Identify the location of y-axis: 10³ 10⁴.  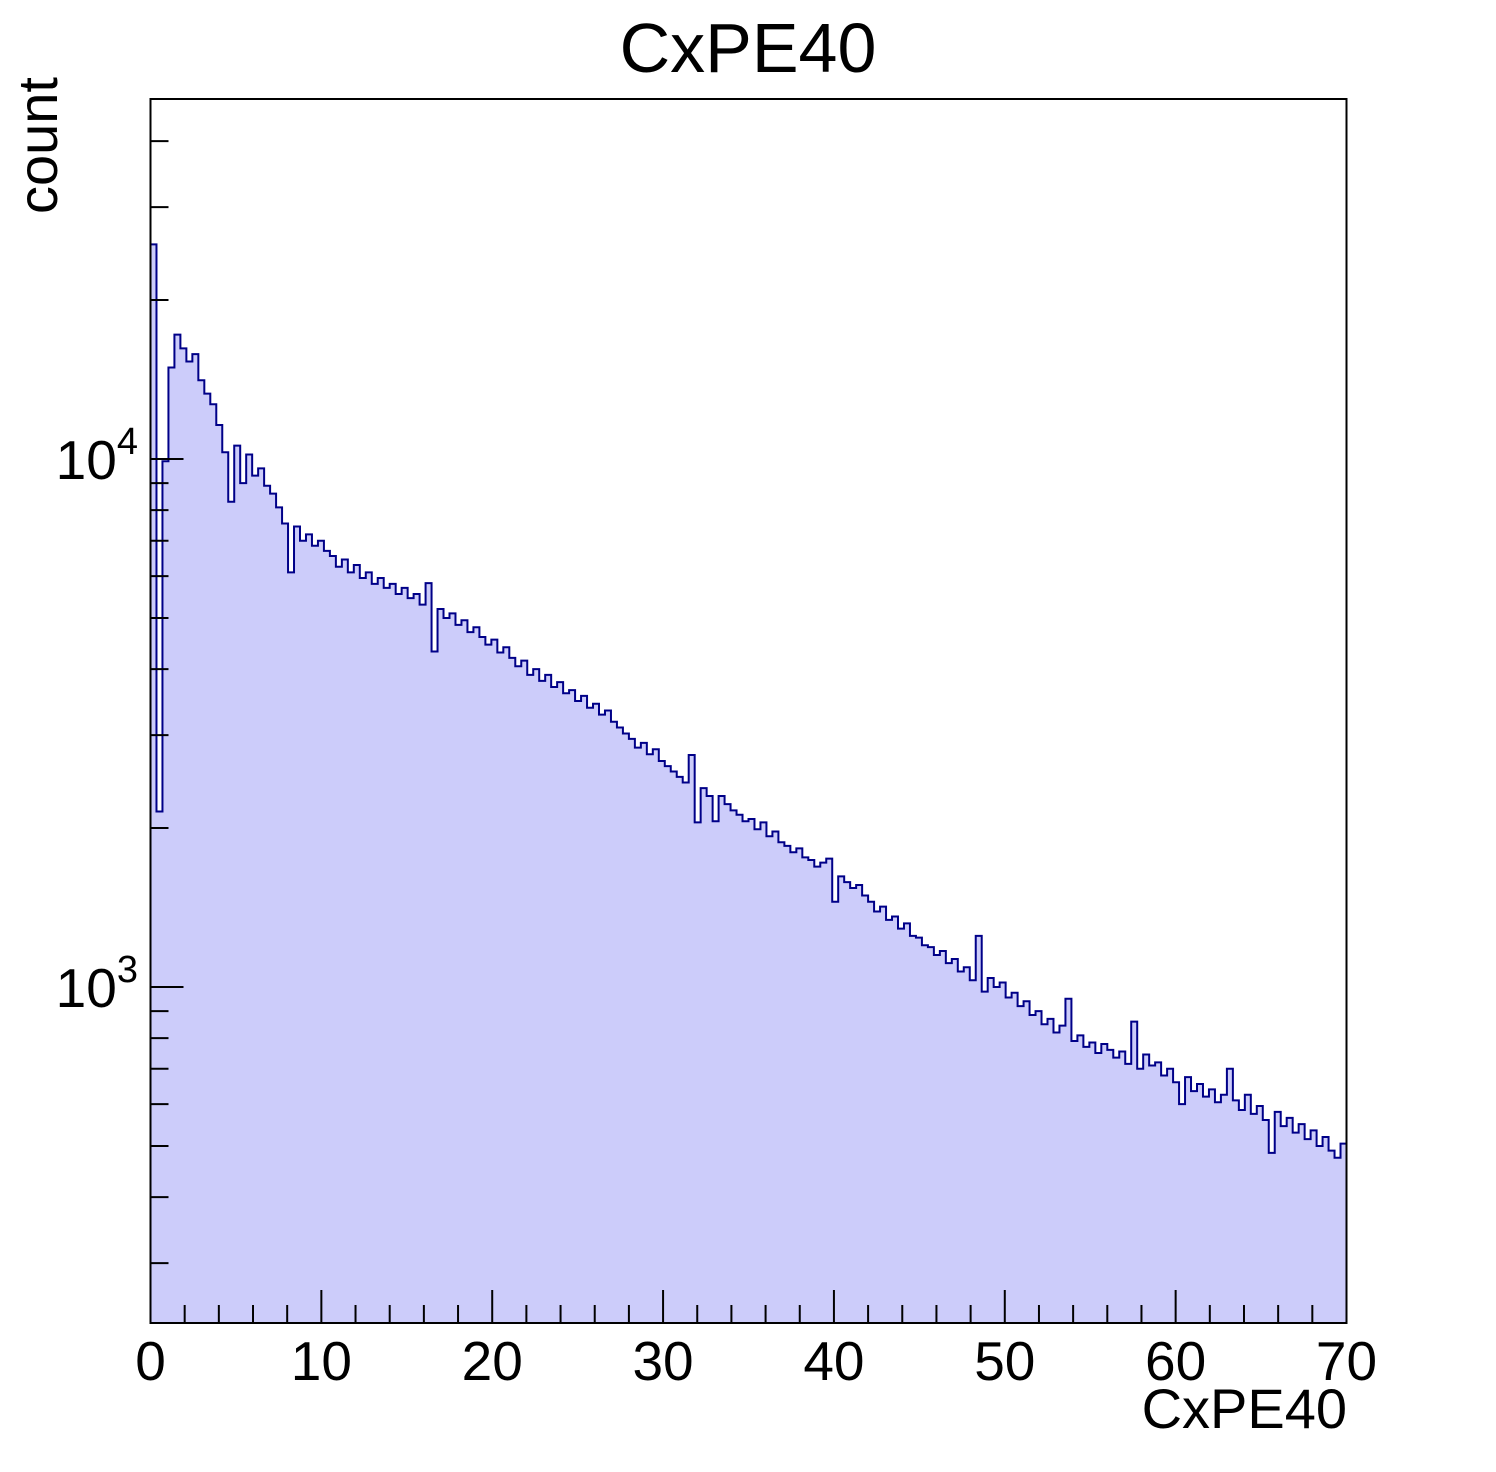
(120, 702).